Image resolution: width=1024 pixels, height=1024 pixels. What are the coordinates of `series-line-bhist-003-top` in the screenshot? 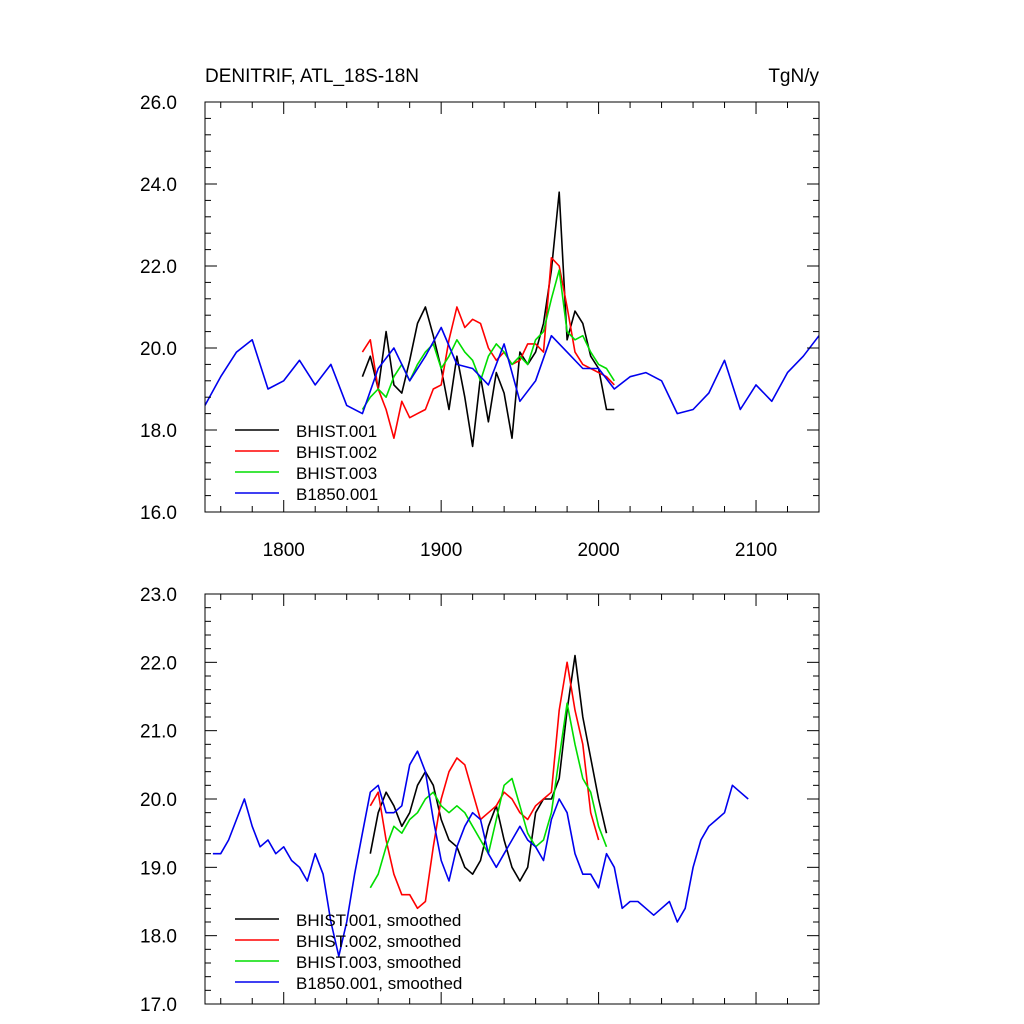 It's located at (488, 339).